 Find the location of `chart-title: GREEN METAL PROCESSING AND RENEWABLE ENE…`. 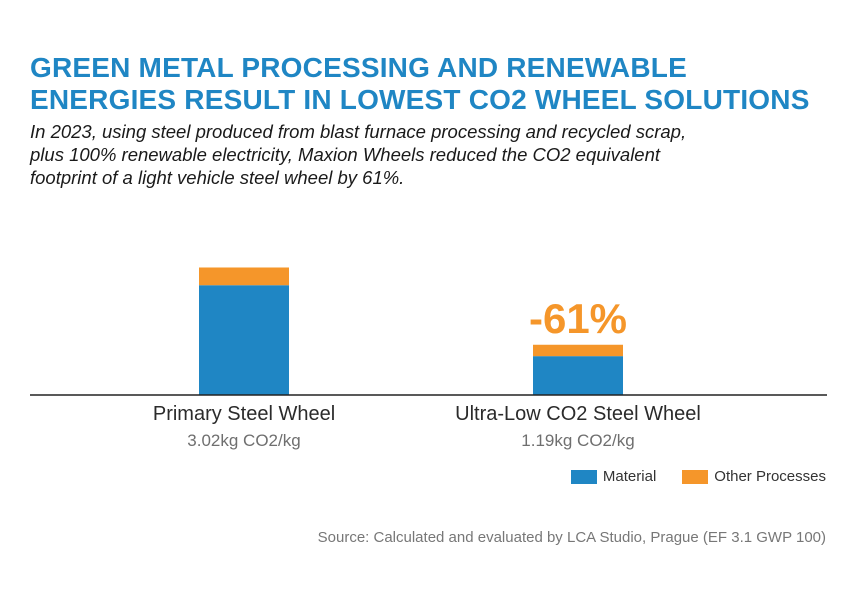

chart-title: GREEN METAL PROCESSING AND RENEWABLE ENE… is located at coordinates (440, 84).